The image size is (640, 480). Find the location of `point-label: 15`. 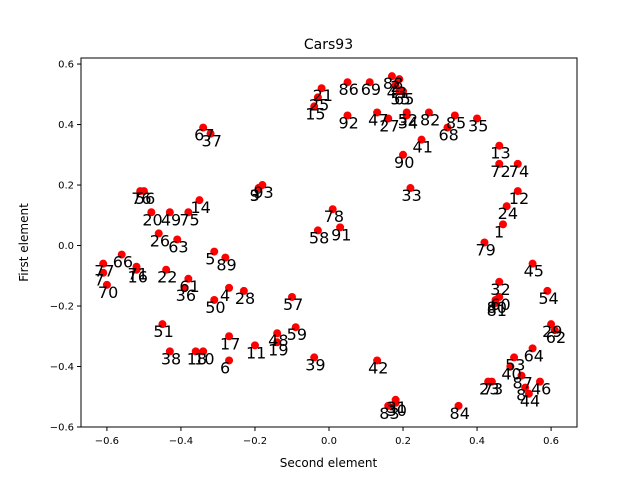

point-label: 15 is located at coordinates (315, 113).